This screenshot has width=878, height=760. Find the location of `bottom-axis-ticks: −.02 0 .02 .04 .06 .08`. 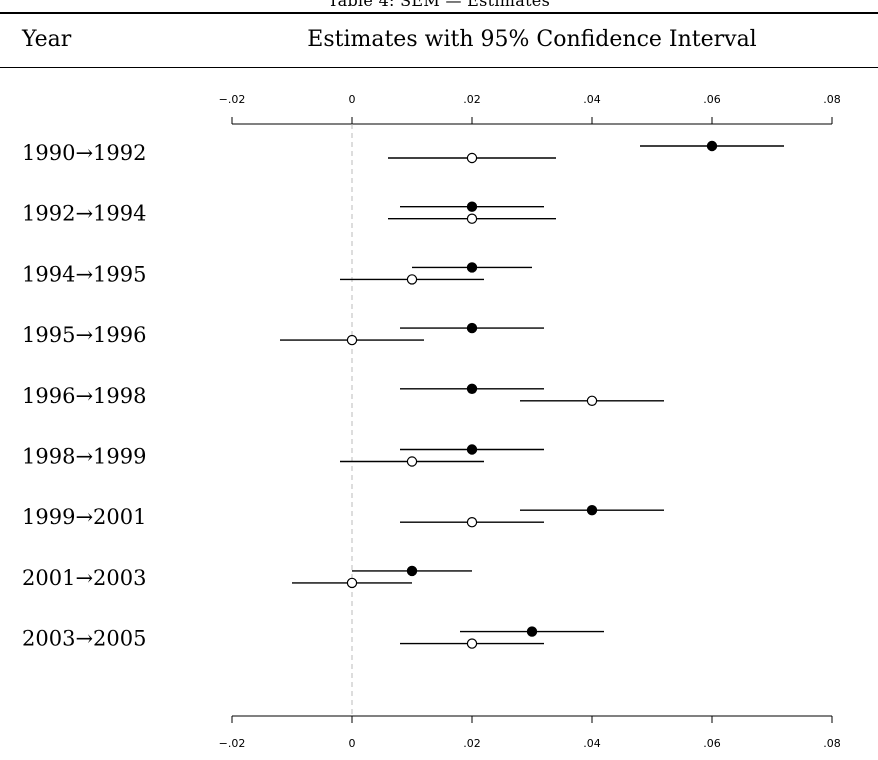

bottom-axis-ticks: −.02 0 .02 .04 .06 .08 is located at coordinates (530, 733).